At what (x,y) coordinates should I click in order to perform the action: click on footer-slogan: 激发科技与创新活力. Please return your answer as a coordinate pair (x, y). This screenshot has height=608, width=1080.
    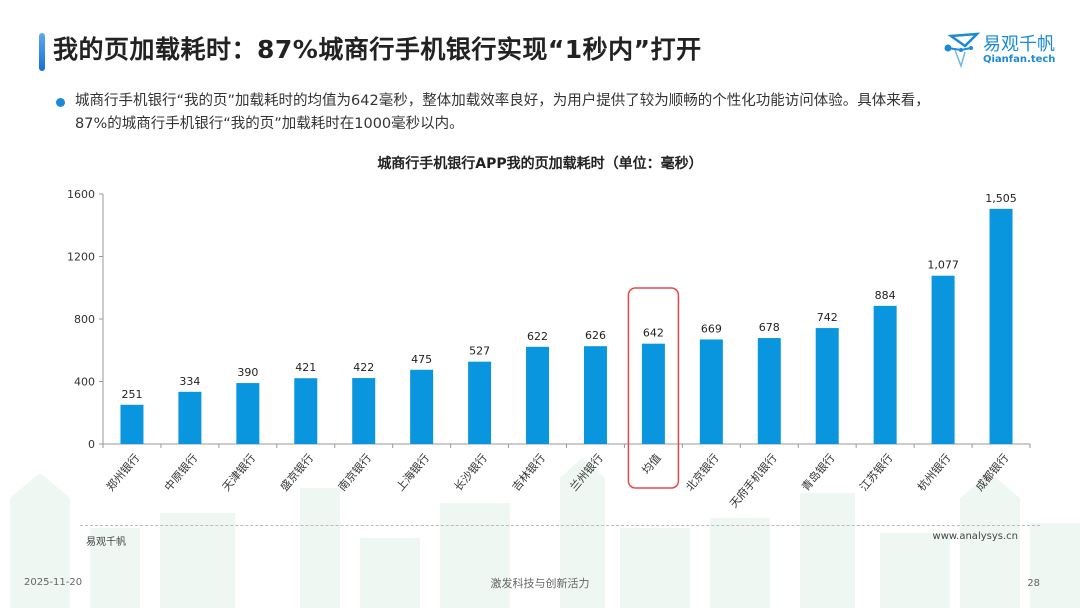
    Looking at the image, I should click on (540, 583).